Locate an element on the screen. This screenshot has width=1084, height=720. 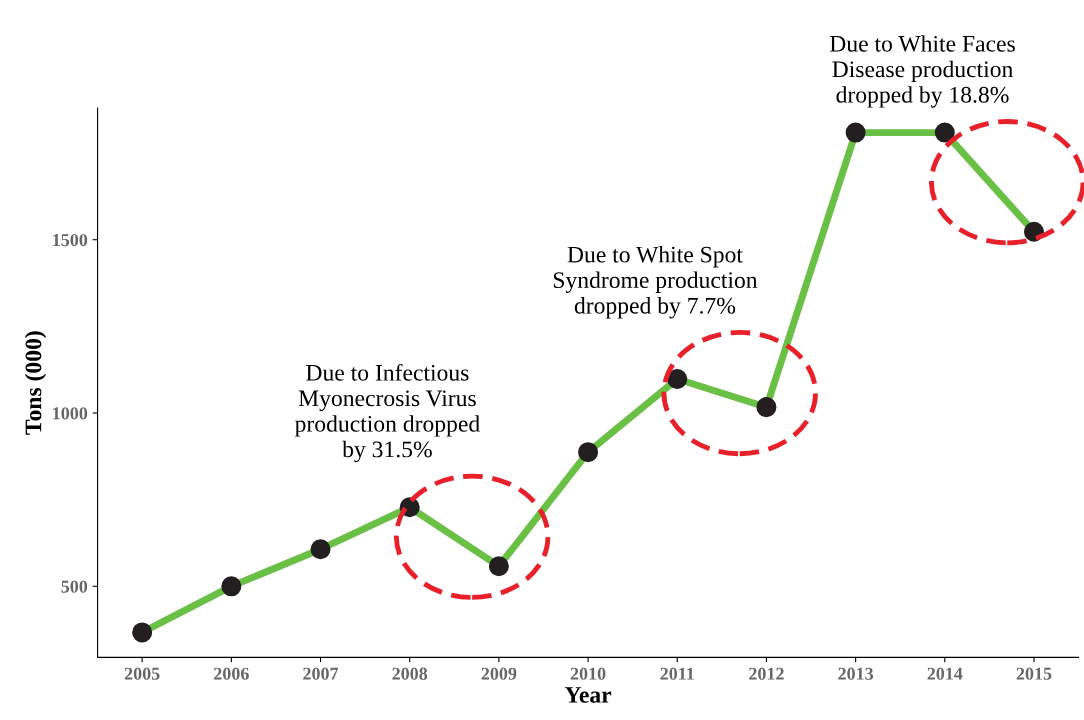
annotation: Due to White Spot Syndrome production dropped by 7.7% is located at coordinates (655, 282).